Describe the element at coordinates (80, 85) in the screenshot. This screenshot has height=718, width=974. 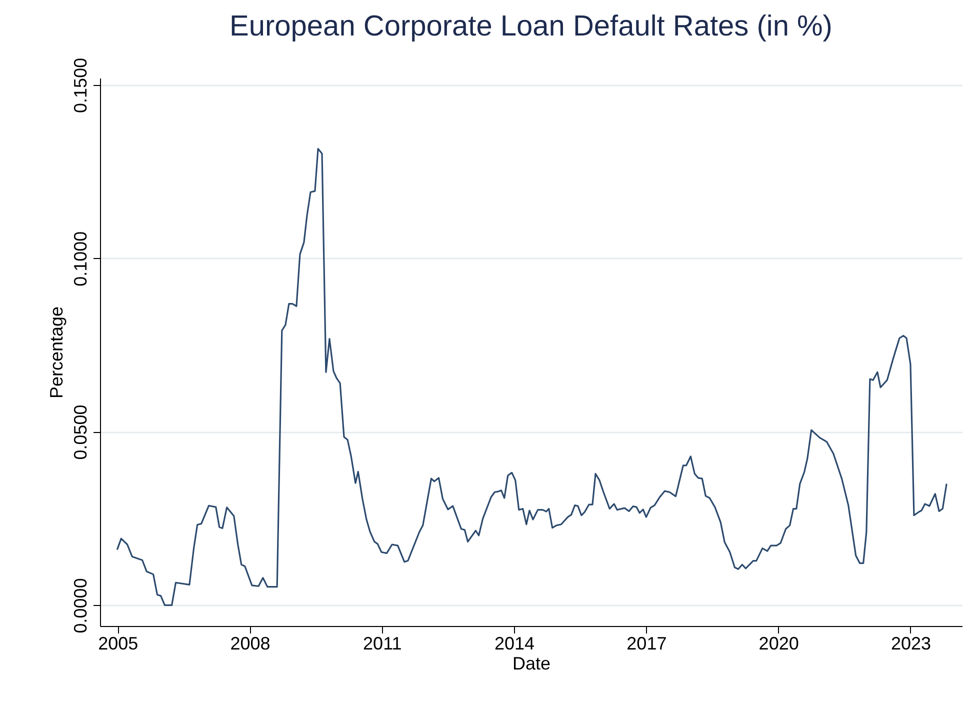
I see `y-tick-label: 0.1500` at that location.